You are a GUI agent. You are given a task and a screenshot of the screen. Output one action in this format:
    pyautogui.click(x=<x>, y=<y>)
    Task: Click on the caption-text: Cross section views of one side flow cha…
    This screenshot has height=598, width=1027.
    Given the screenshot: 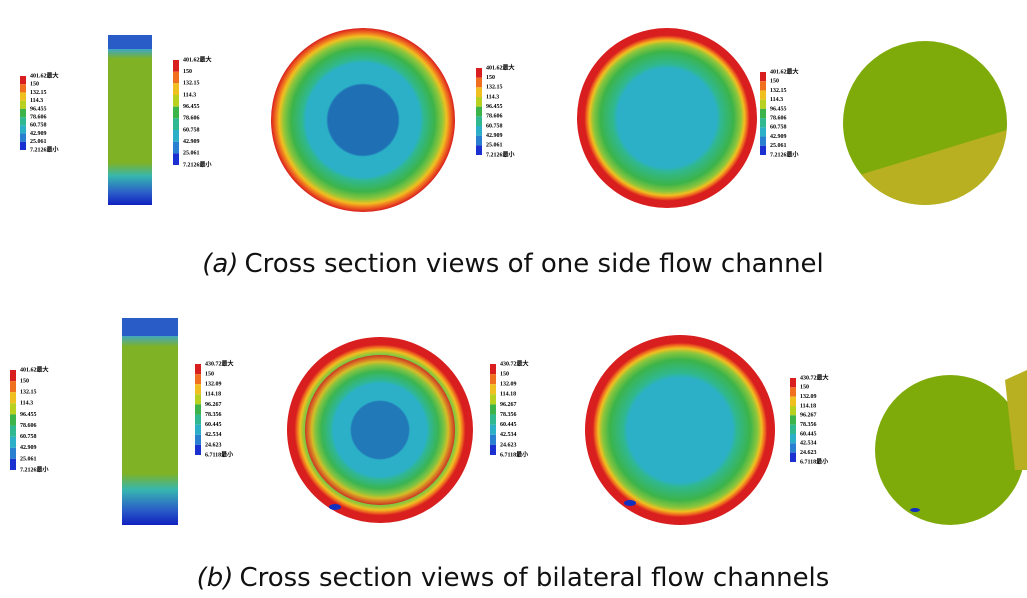 What is the action you would take?
    pyautogui.click(x=533, y=264)
    